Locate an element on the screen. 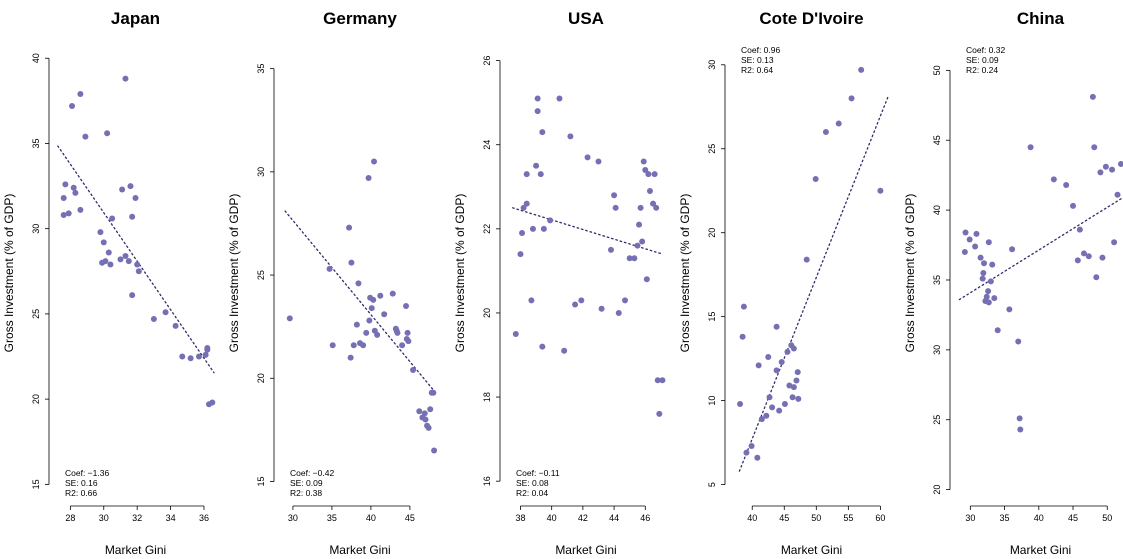  y-tick-label: 45 is located at coordinates (937, 140).